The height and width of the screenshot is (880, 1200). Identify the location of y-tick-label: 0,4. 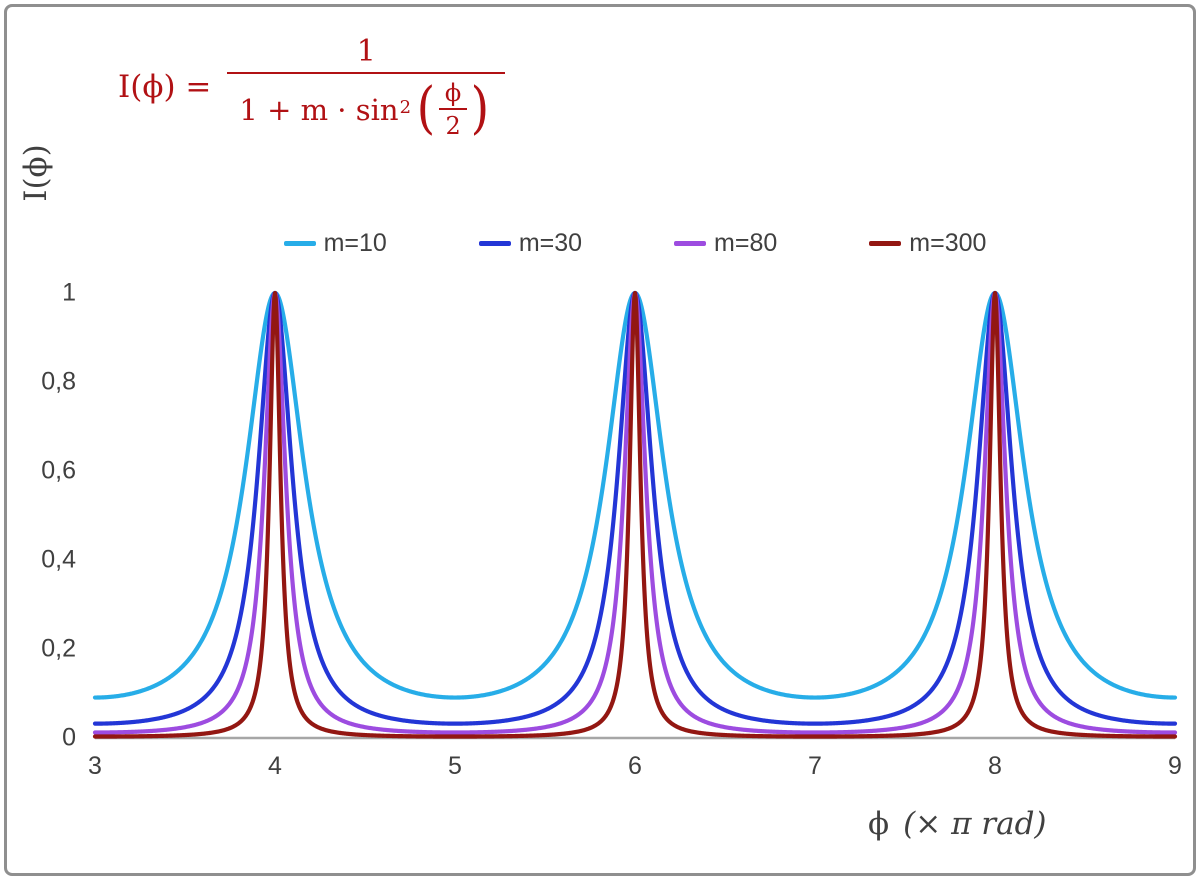
(58, 559).